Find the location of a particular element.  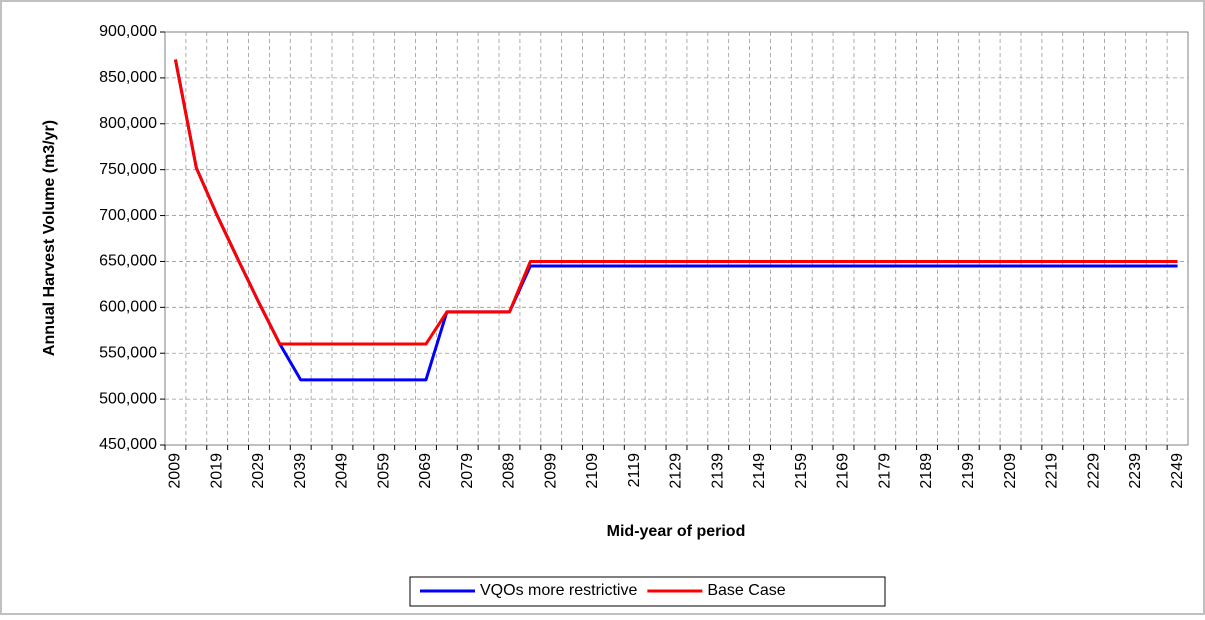

x-tick-label: 2069 is located at coordinates (425, 471).